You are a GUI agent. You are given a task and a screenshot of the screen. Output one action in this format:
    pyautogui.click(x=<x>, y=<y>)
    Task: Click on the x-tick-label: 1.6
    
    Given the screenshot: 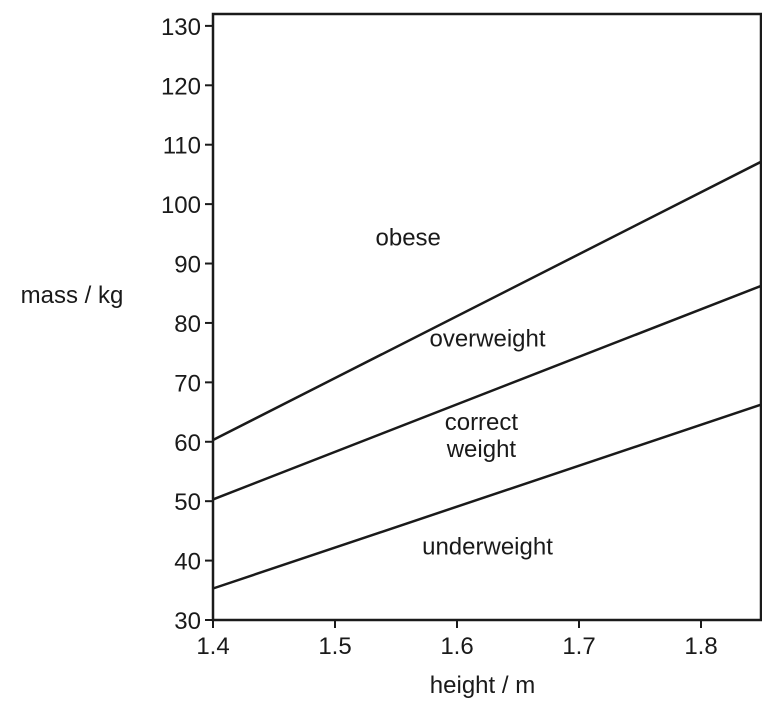 What is the action you would take?
    pyautogui.click(x=456, y=646)
    